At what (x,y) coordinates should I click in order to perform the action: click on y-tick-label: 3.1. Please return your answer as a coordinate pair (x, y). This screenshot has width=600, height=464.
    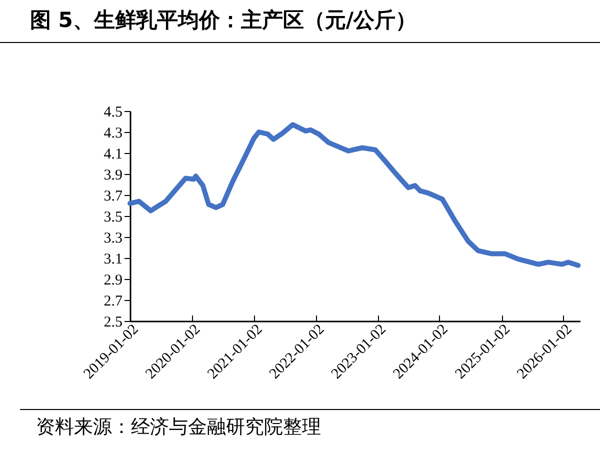
    Looking at the image, I should click on (113, 260).